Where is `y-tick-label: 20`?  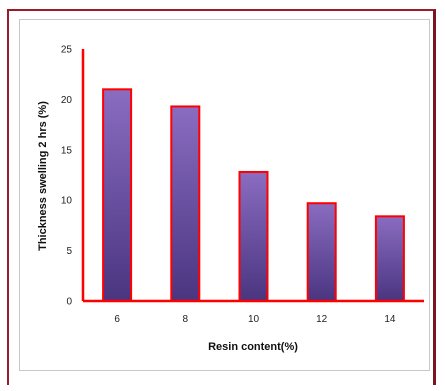
y-tick-label: 20 is located at coordinates (67, 100).